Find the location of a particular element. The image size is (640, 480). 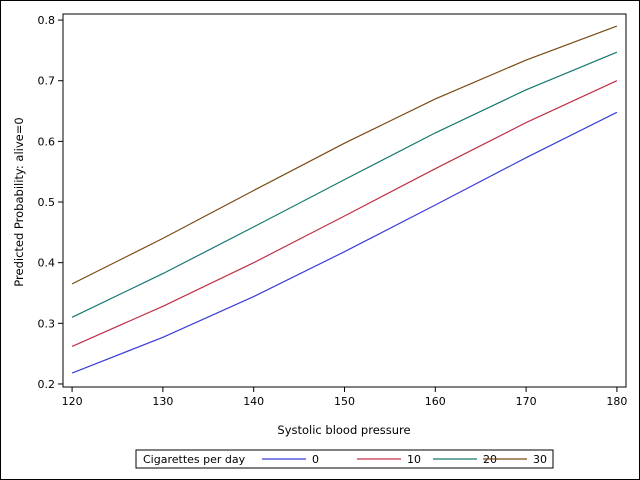

x-axis-ticks: 120 130 140 150 160 170 180 is located at coordinates (344, 397).